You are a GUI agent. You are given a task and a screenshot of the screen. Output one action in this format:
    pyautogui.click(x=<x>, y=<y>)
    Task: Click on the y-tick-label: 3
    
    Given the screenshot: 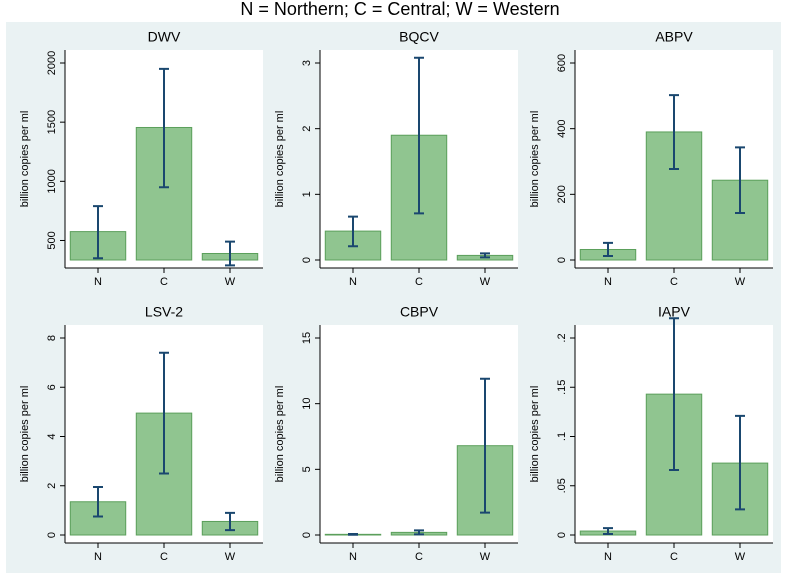 What is the action you would take?
    pyautogui.click(x=307, y=63)
    